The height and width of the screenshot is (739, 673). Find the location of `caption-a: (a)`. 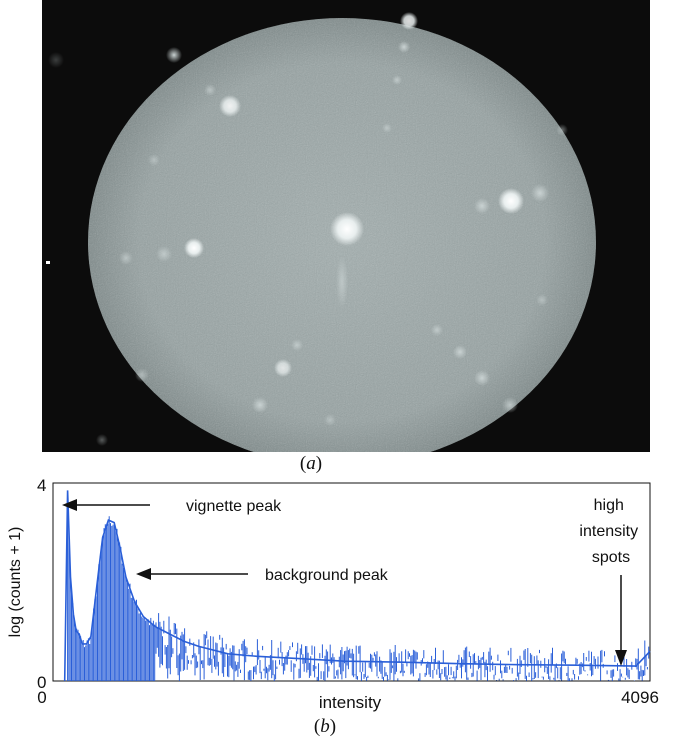

caption-a: (a) is located at coordinates (311, 463).